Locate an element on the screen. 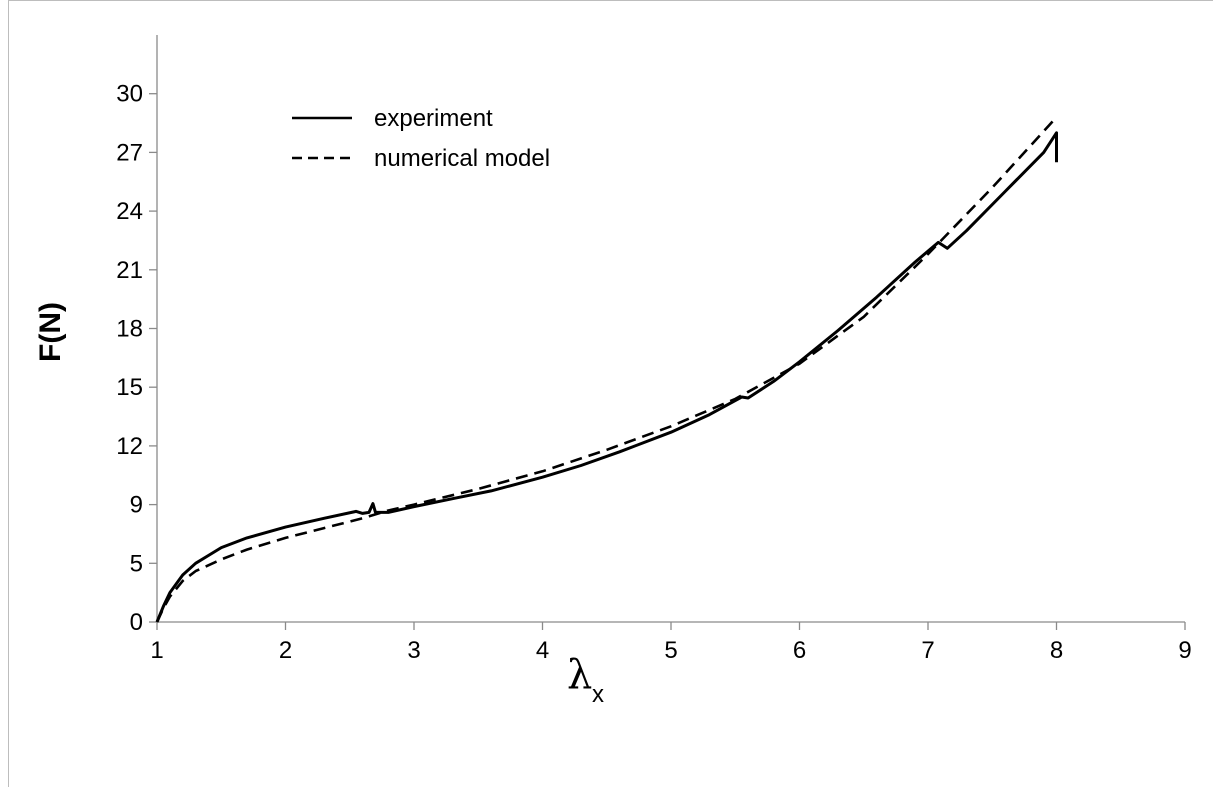 This screenshot has height=787, width=1213. legend: experiment numerical model is located at coordinates (421, 138).